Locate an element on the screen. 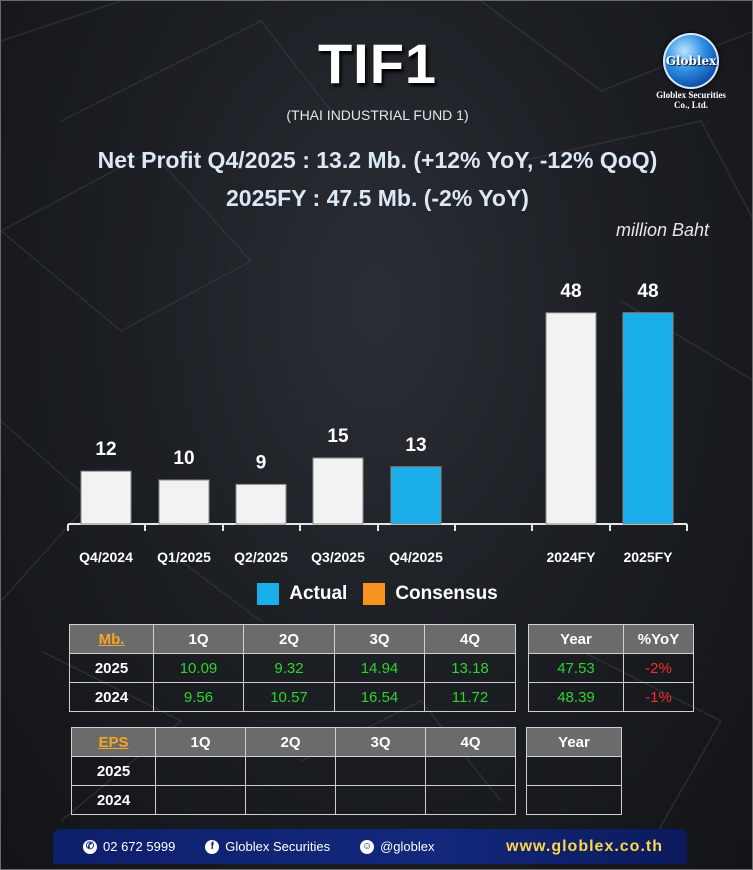 Image resolution: width=753 pixels, height=870 pixels. table-cell: 11.72 is located at coordinates (470, 697).